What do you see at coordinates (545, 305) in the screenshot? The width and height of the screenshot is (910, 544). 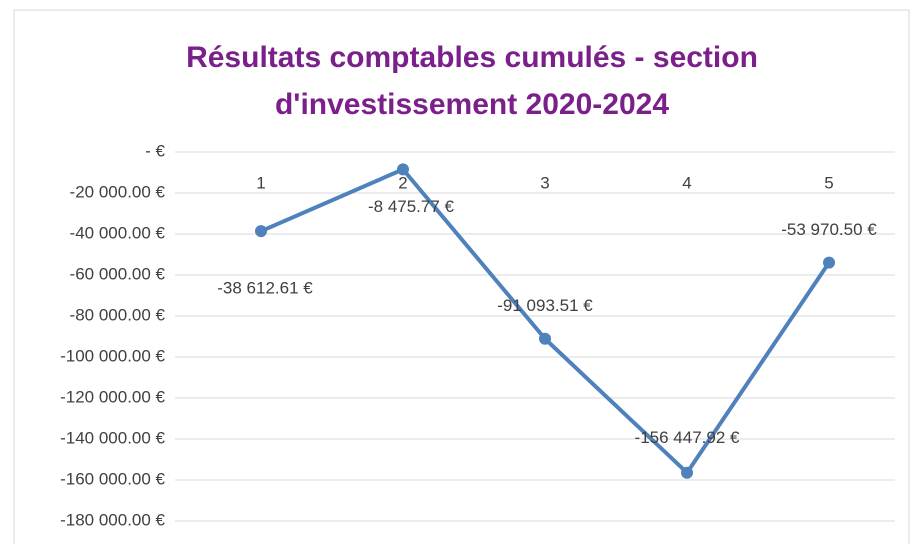 I see `data-label: -91 093.51 €` at bounding box center [545, 305].